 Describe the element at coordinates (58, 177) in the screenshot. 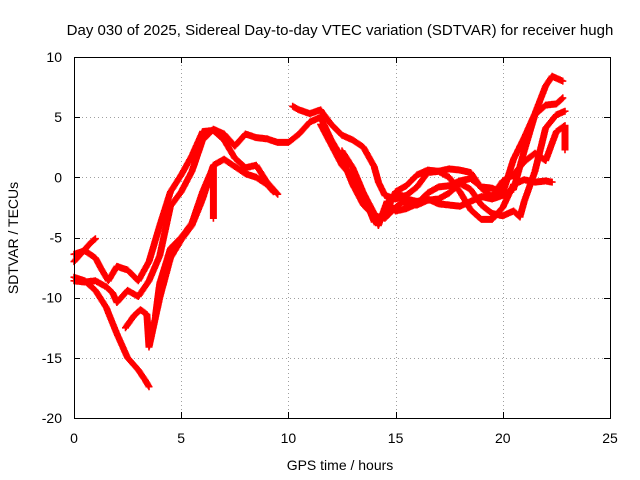

I see `y-tick-label: 0` at that location.